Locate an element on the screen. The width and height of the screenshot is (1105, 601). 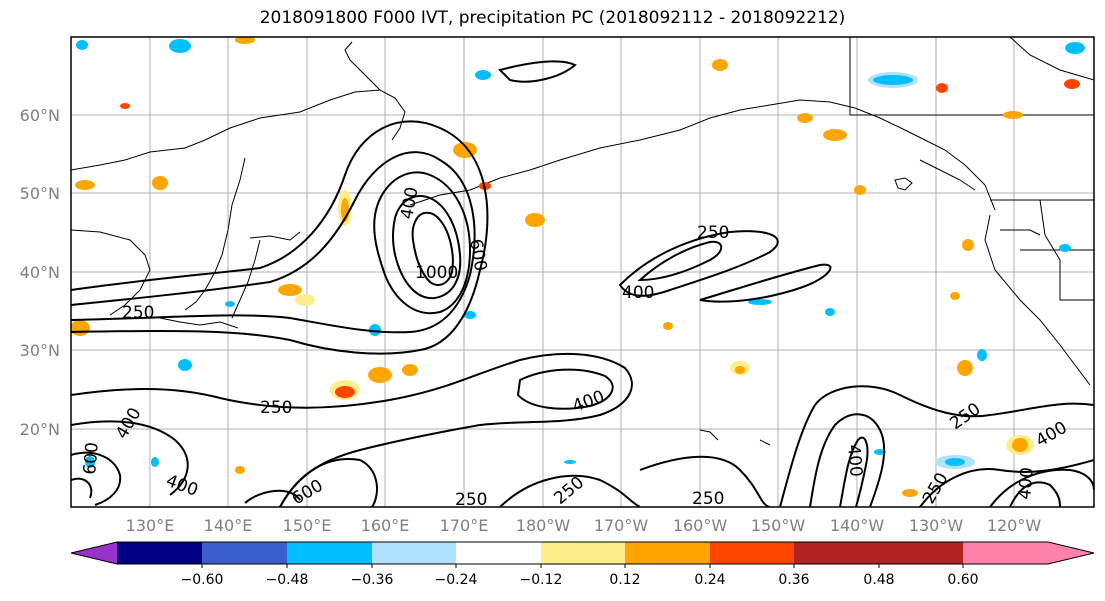
contour-label: 1000 is located at coordinates (436, 273).